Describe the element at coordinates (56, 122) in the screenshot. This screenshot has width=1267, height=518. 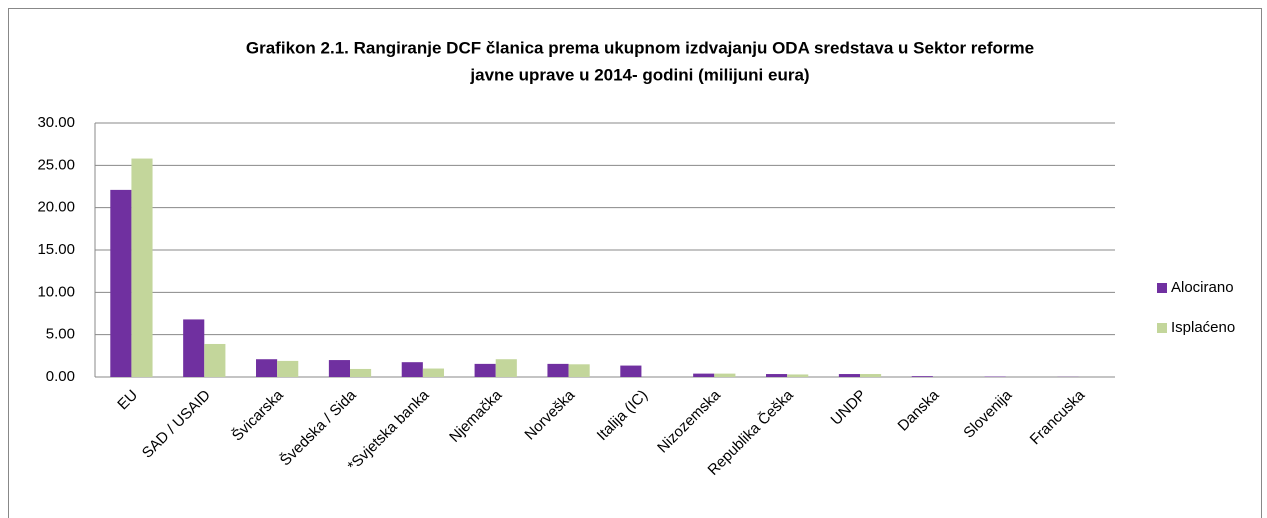
I see `y-tick-label: 30.00` at that location.